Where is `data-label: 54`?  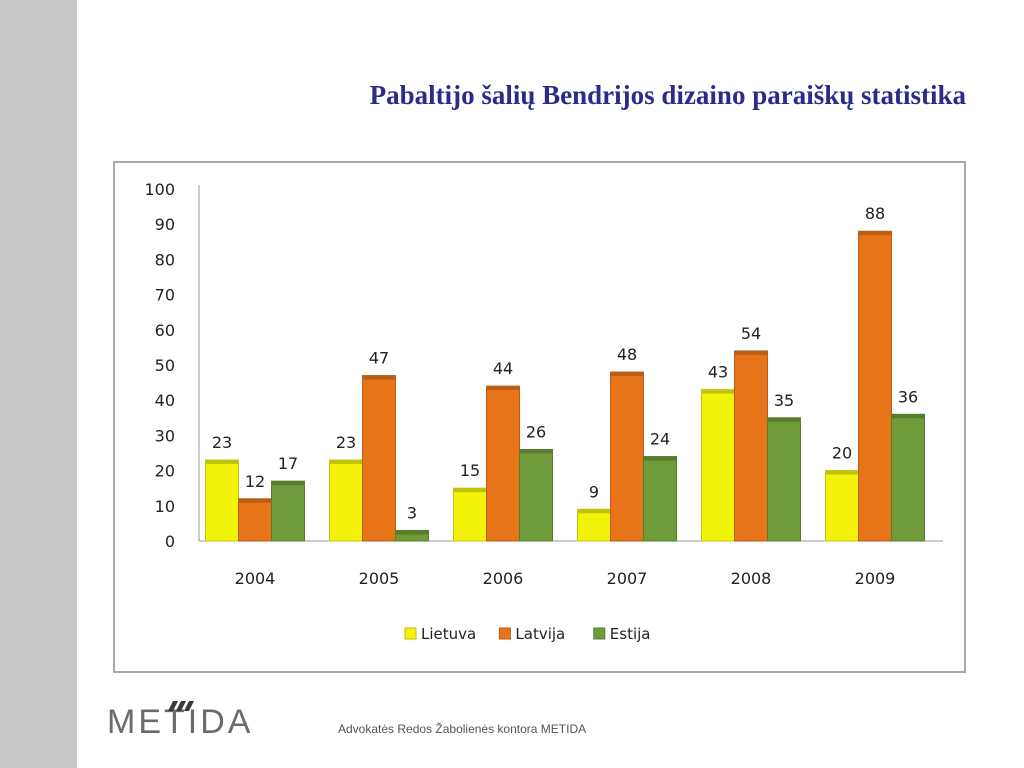
data-label: 54 is located at coordinates (751, 333).